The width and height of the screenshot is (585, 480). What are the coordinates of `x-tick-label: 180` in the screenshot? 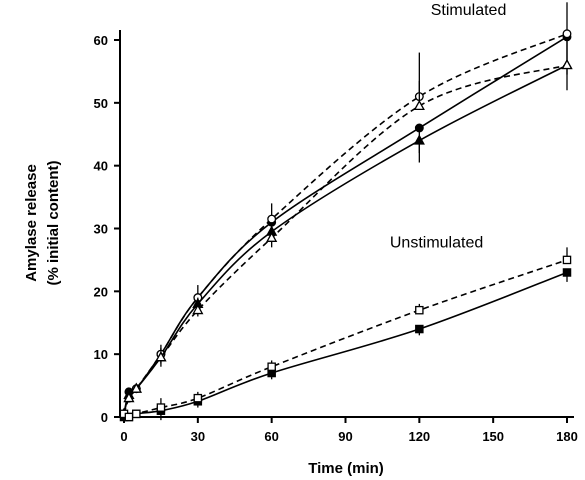 It's located at (567, 436).